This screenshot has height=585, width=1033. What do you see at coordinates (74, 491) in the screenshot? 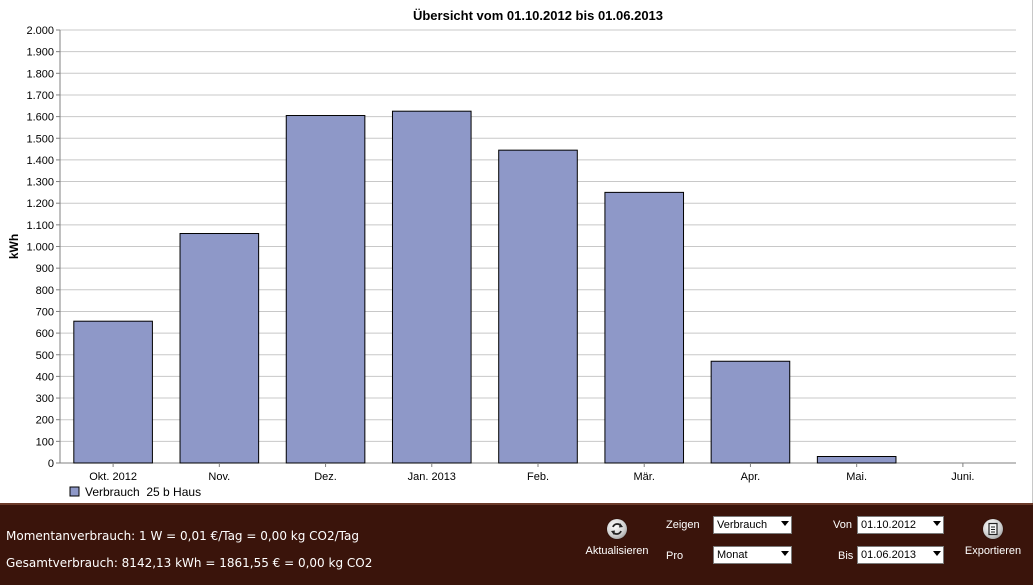
I see `legend-swatch` at bounding box center [74, 491].